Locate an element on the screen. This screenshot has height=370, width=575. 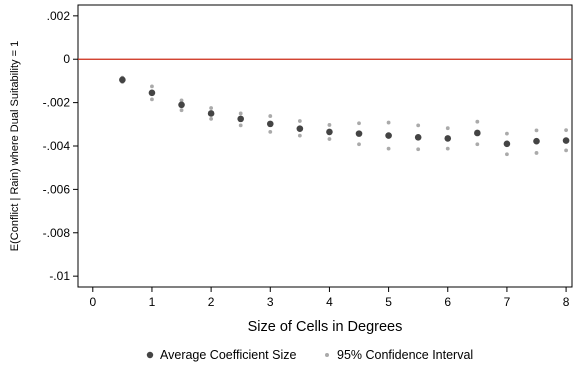
y-tick-label: -.008 is located at coordinates (57, 233).